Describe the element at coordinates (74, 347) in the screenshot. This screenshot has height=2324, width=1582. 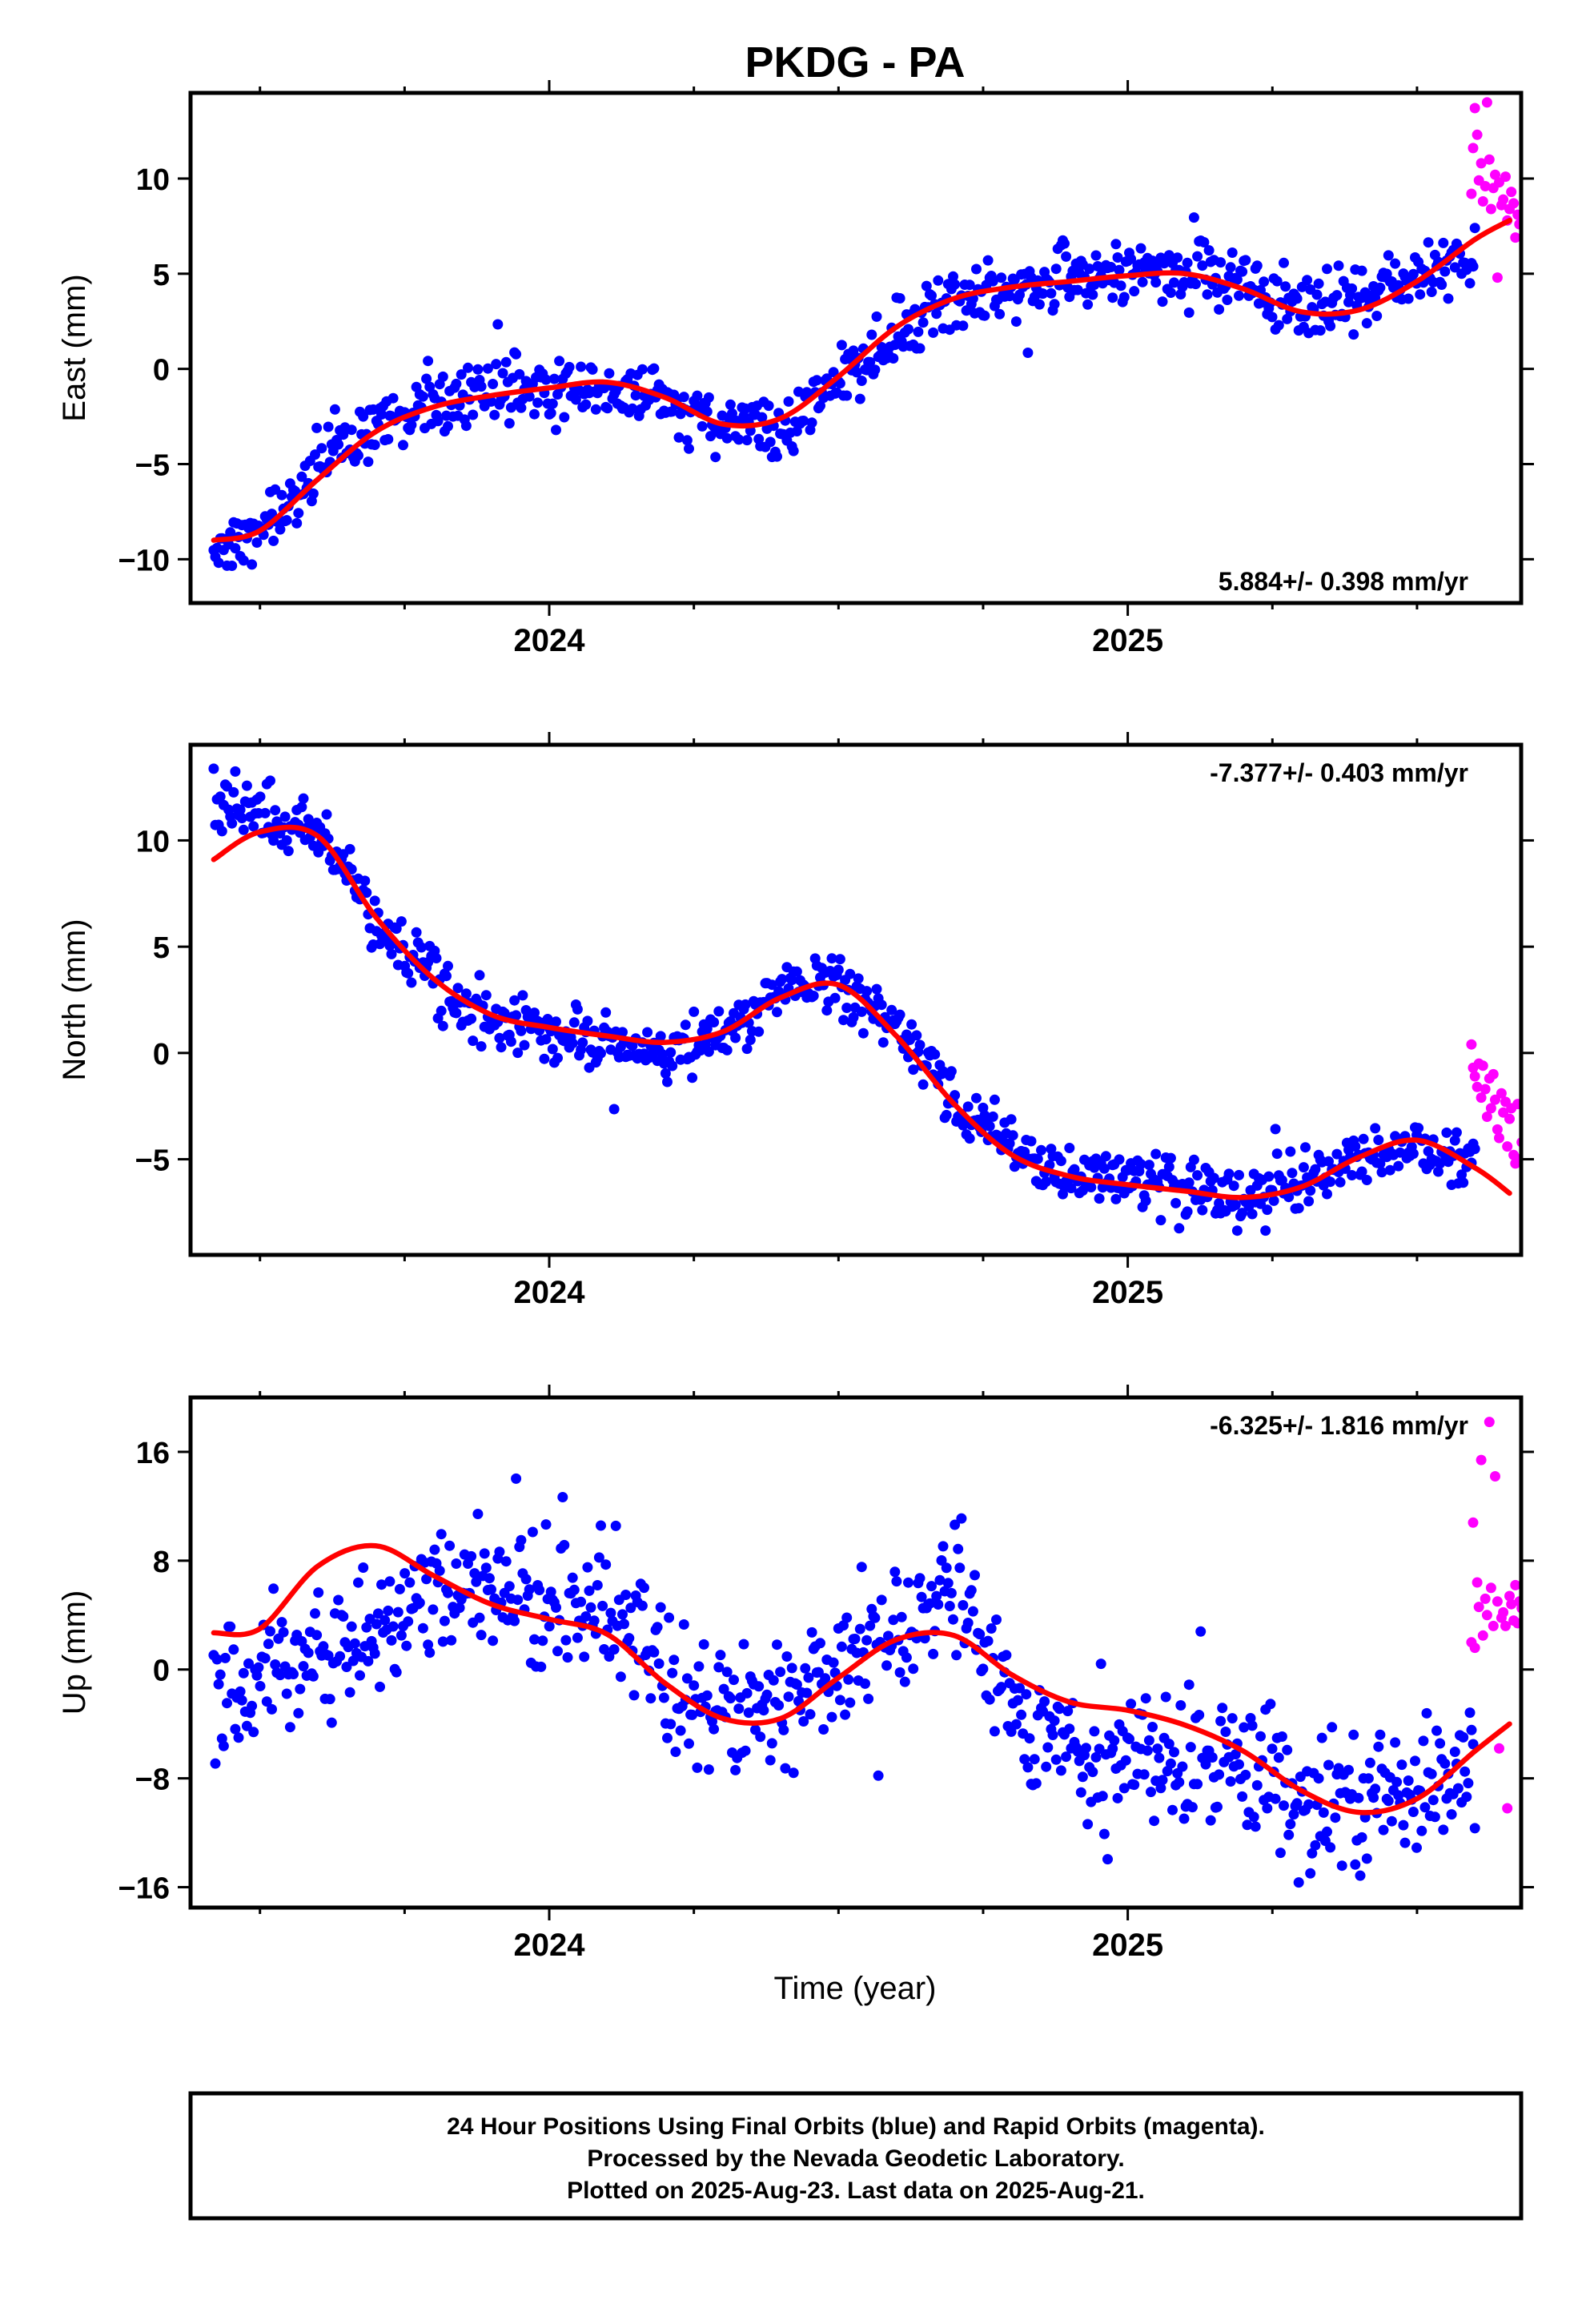
I see `east-ylabel: East (mm)` at that location.